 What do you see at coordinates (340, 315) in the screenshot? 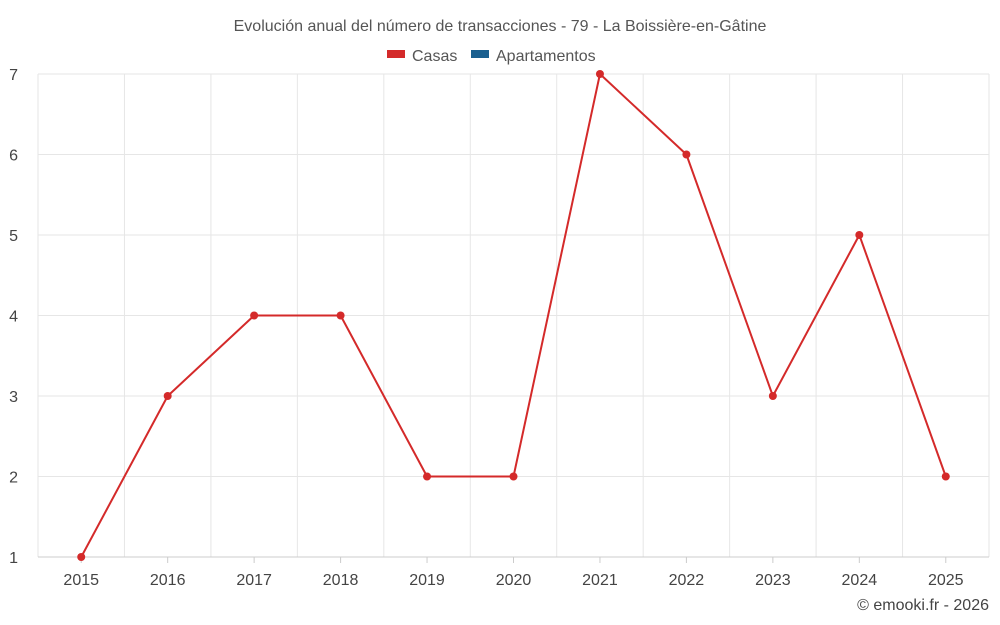
I see `data-point-2018` at bounding box center [340, 315].